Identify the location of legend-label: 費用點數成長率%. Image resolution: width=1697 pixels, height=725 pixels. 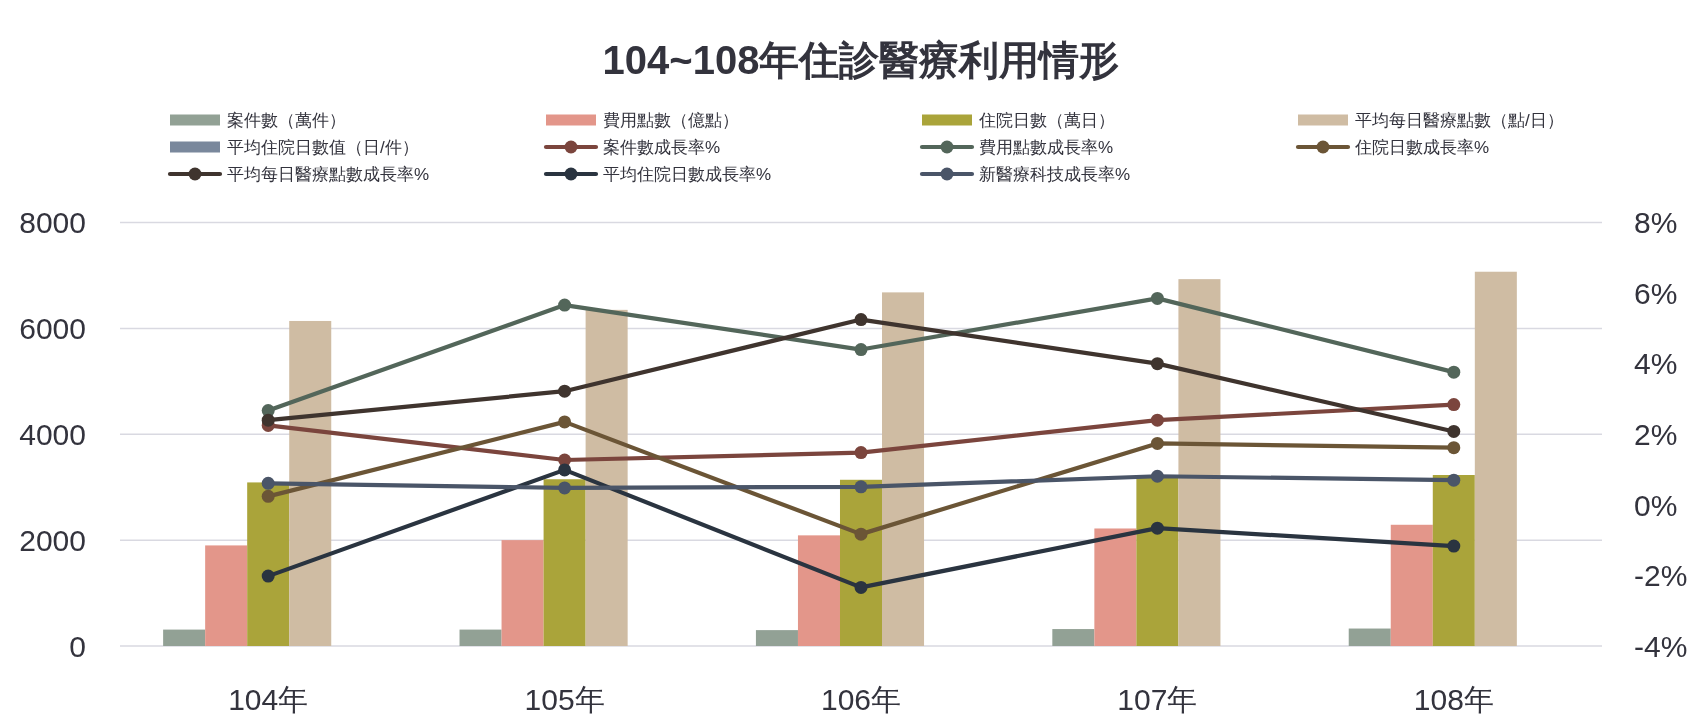
(1046, 148).